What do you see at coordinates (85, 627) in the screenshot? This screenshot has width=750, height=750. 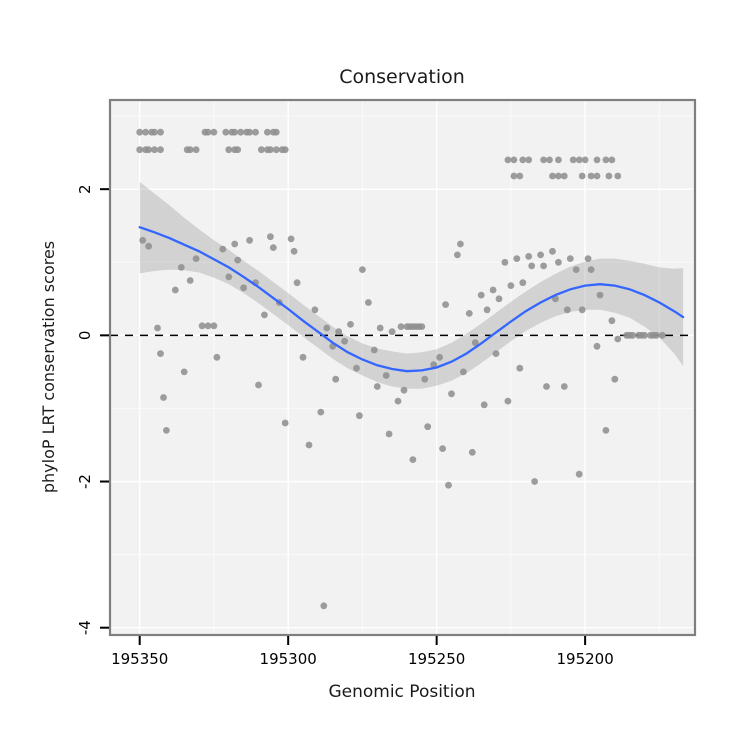 I see `y-tick-label: -4` at bounding box center [85, 627].